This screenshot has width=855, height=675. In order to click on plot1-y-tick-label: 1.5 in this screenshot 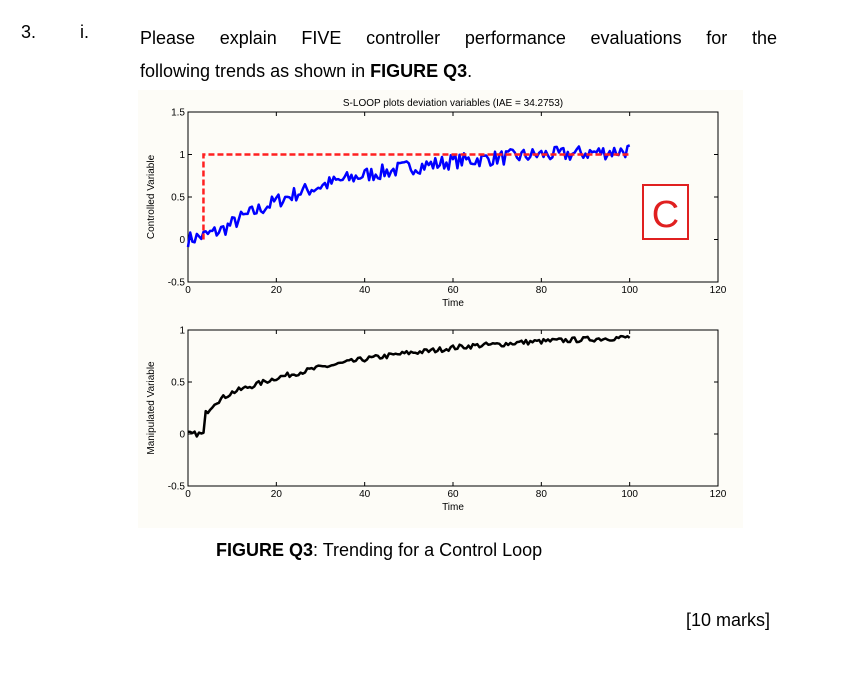, I will do `click(178, 113)`.